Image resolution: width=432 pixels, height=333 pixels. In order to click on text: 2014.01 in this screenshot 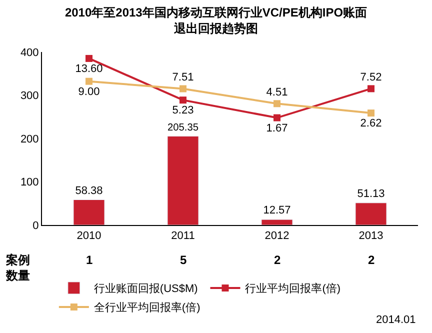, I will do `click(396, 320)`.